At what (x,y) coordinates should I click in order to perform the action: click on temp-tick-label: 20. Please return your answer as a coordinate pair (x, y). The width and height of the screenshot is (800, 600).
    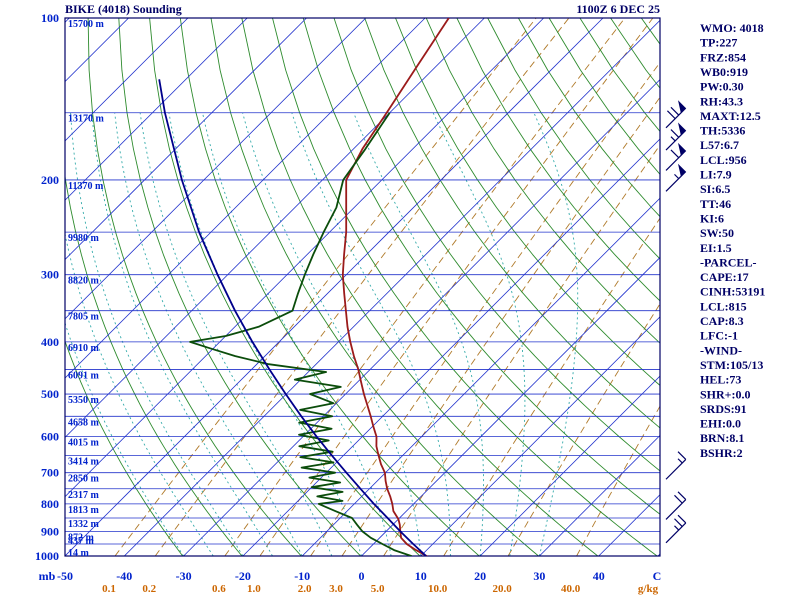
    Looking at the image, I should click on (480, 576).